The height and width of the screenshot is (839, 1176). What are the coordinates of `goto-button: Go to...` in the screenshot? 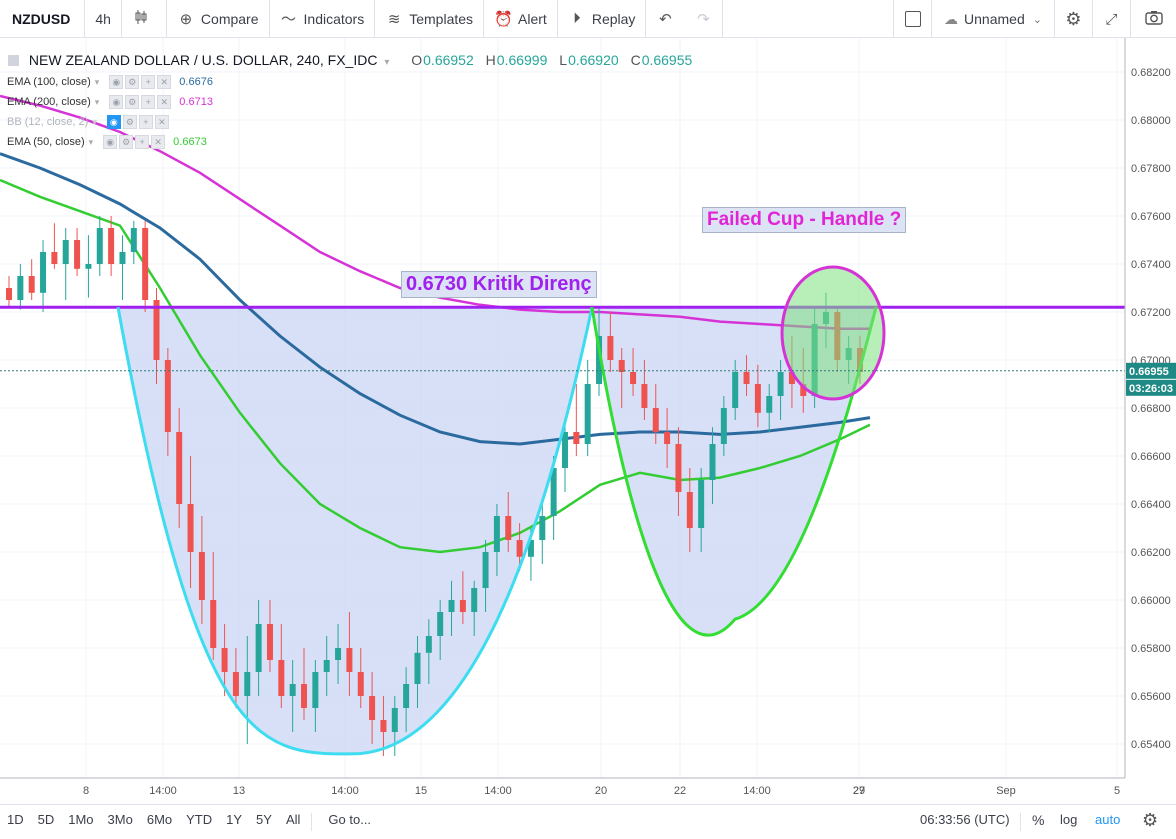 It's located at (350, 819).